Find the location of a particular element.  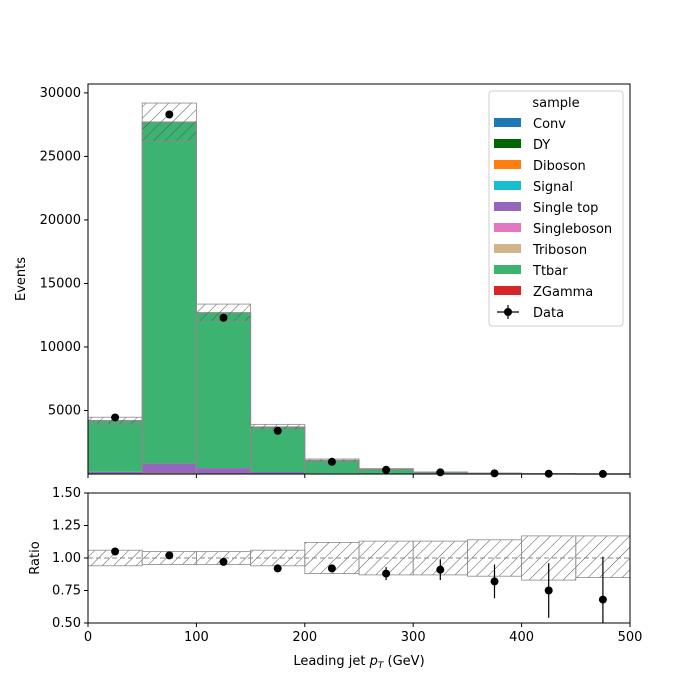

ratio-x-ticks: 0 100 200 300 400 500 is located at coordinates (363, 634).